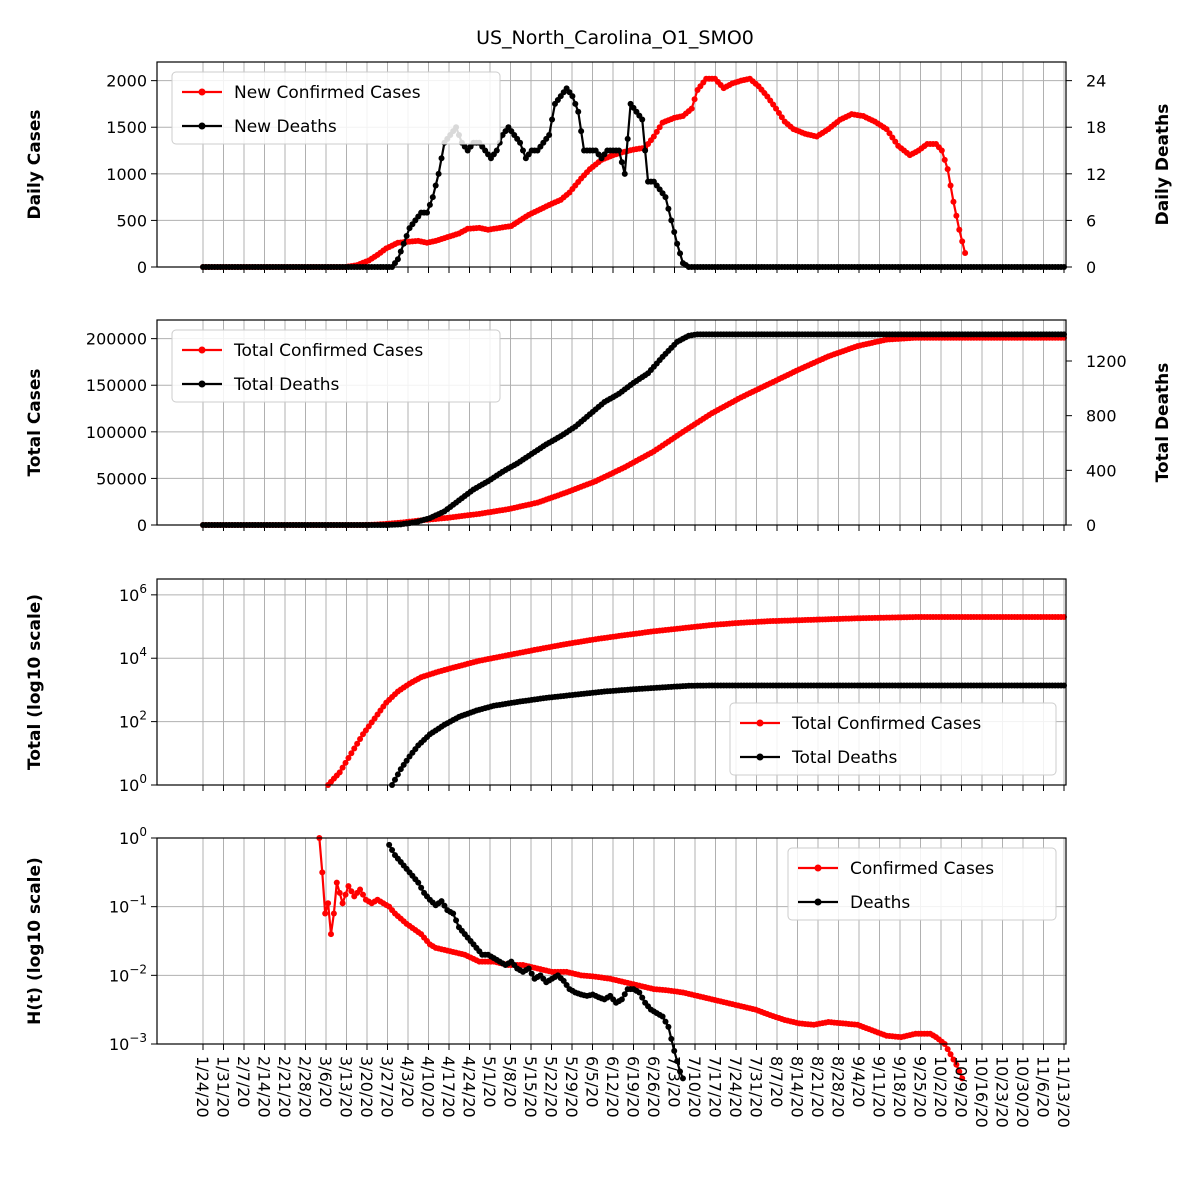  What do you see at coordinates (428, 1087) in the screenshot?
I see `x-tick-label: 4/10/20` at bounding box center [428, 1087].